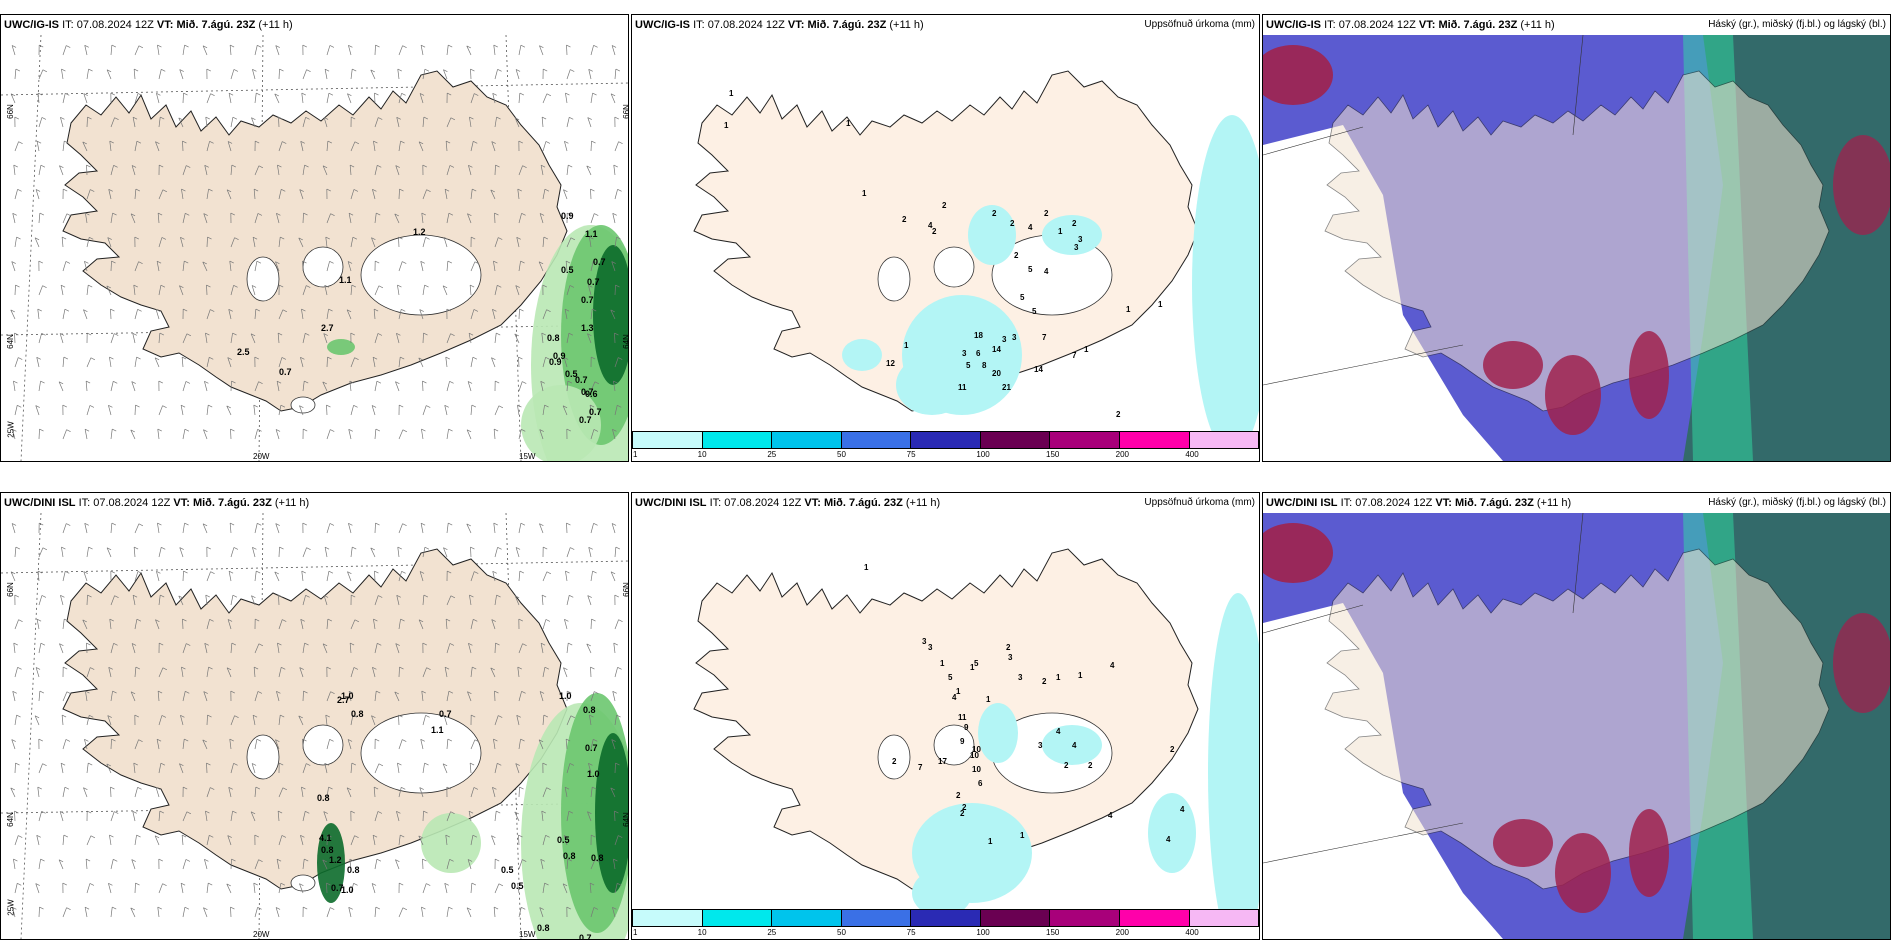 The height and width of the screenshot is (950, 1900). Describe the element at coordinates (1199, 502) in the screenshot. I see `panel-right-title: Uppsöfnuð úrkoma (mm)` at that location.